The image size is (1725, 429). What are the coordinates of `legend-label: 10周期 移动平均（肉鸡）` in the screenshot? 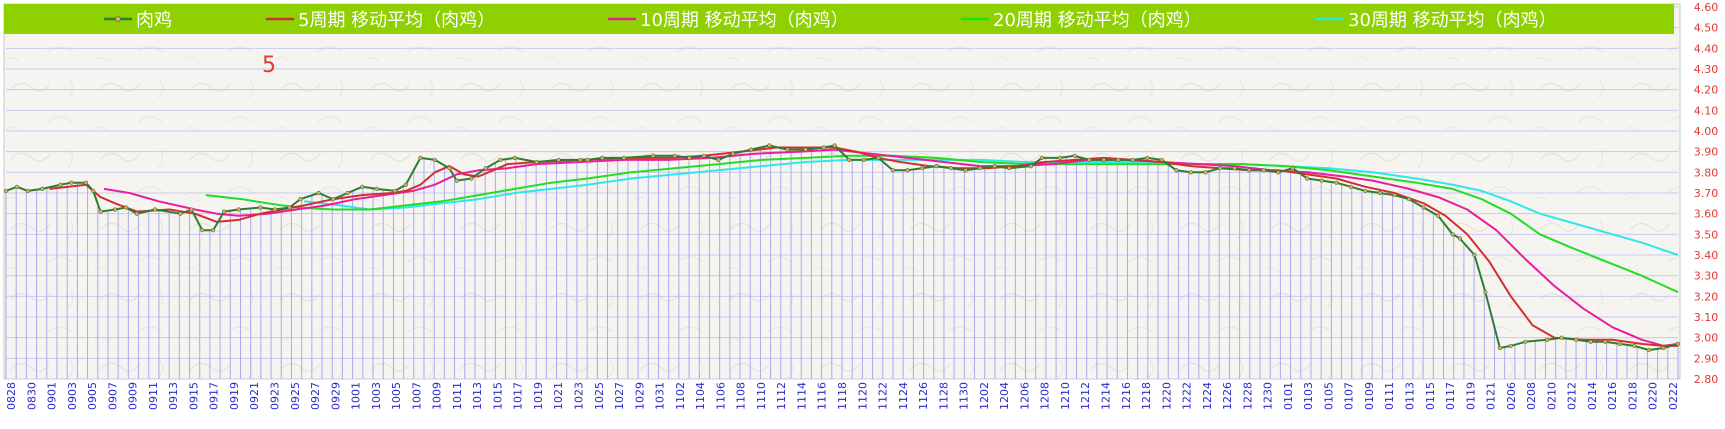 It's located at (744, 20).